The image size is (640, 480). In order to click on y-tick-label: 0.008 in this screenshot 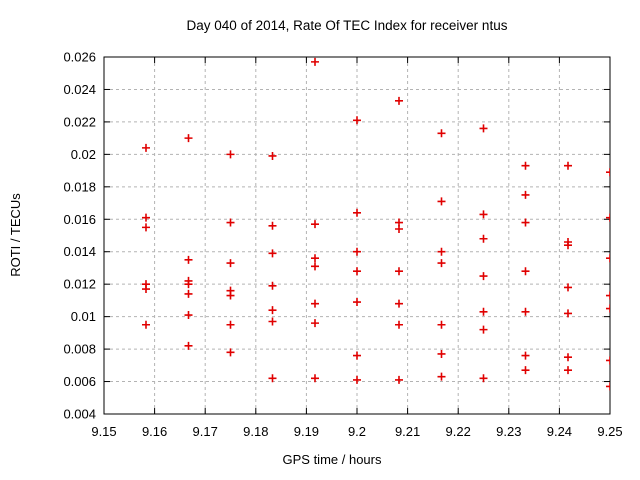, I will do `click(79, 349)`.